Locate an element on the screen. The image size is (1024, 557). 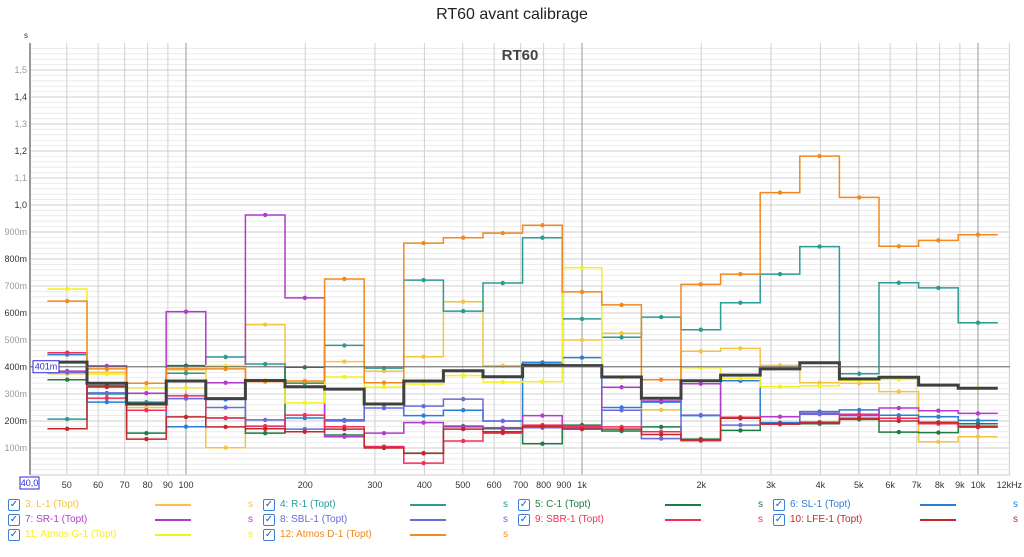
legend-item: ✓ 4: R-1 (Topt) s is located at coordinates (385, 504).